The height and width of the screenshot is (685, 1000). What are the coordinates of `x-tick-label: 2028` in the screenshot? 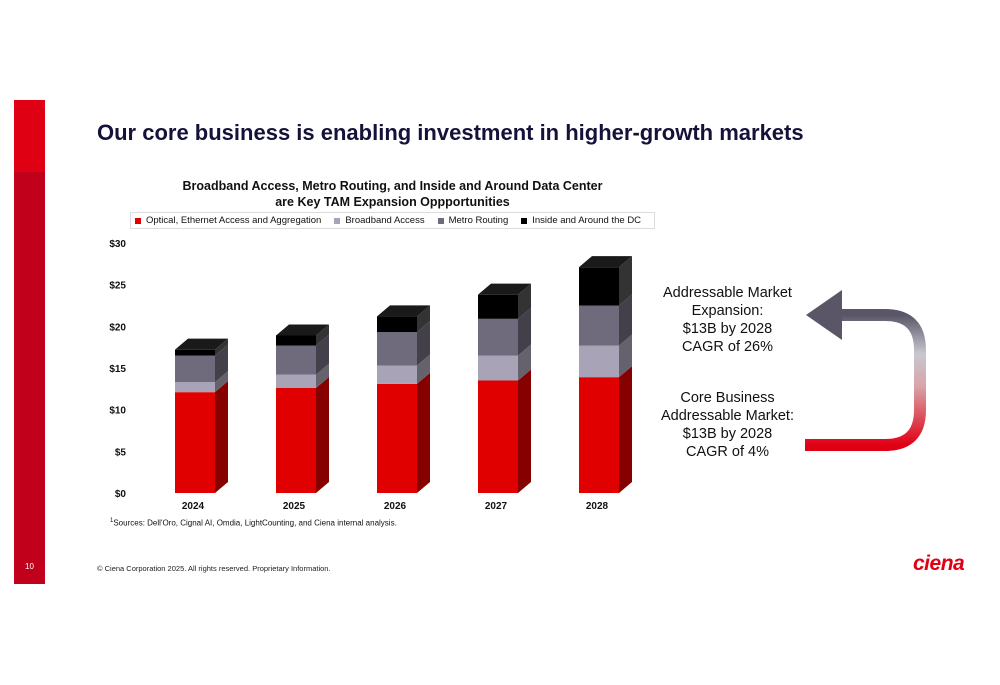 It's located at (597, 506).